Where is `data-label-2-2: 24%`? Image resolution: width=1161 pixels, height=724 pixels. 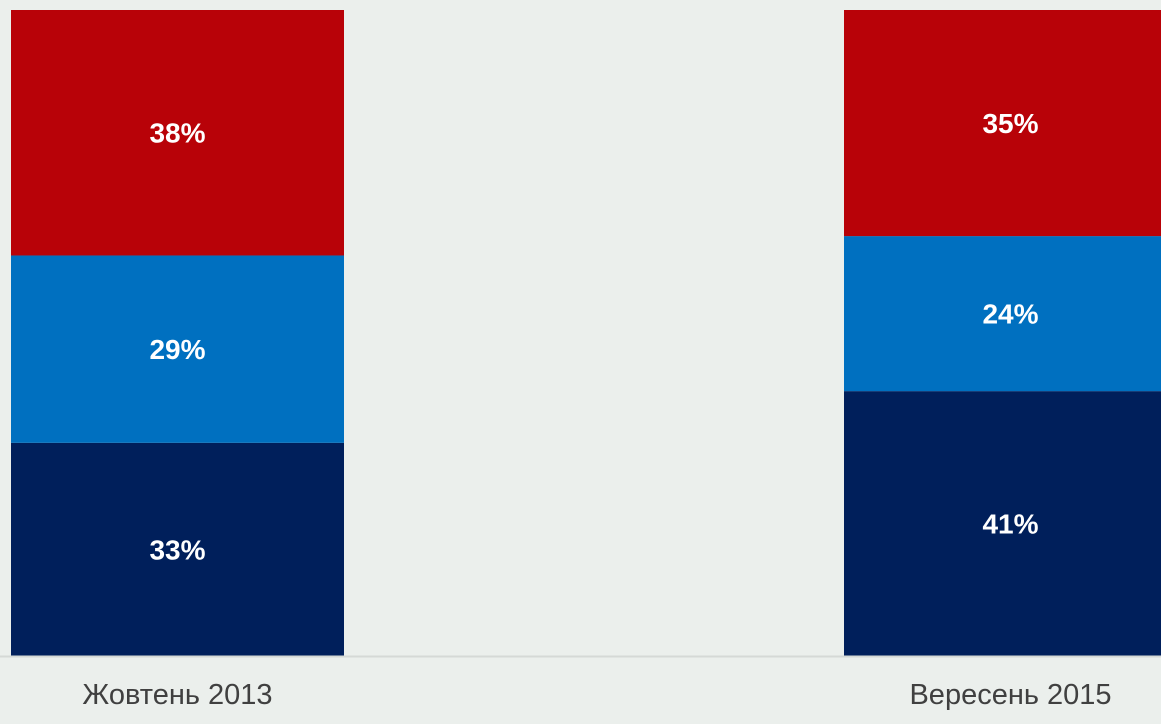
data-label-2-2: 24% is located at coordinates (1010, 314).